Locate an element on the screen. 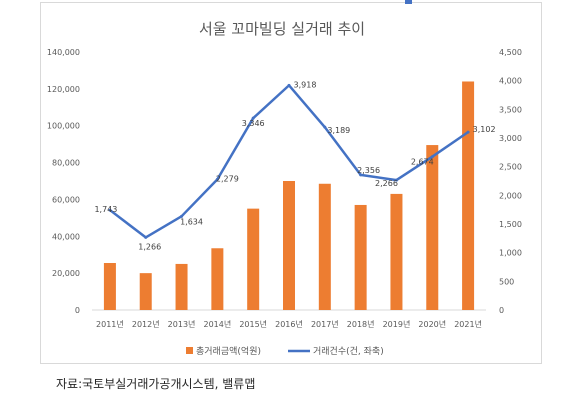  legend: 총거래금액(억원) 거래건수(건, 좌축) is located at coordinates (285, 351).